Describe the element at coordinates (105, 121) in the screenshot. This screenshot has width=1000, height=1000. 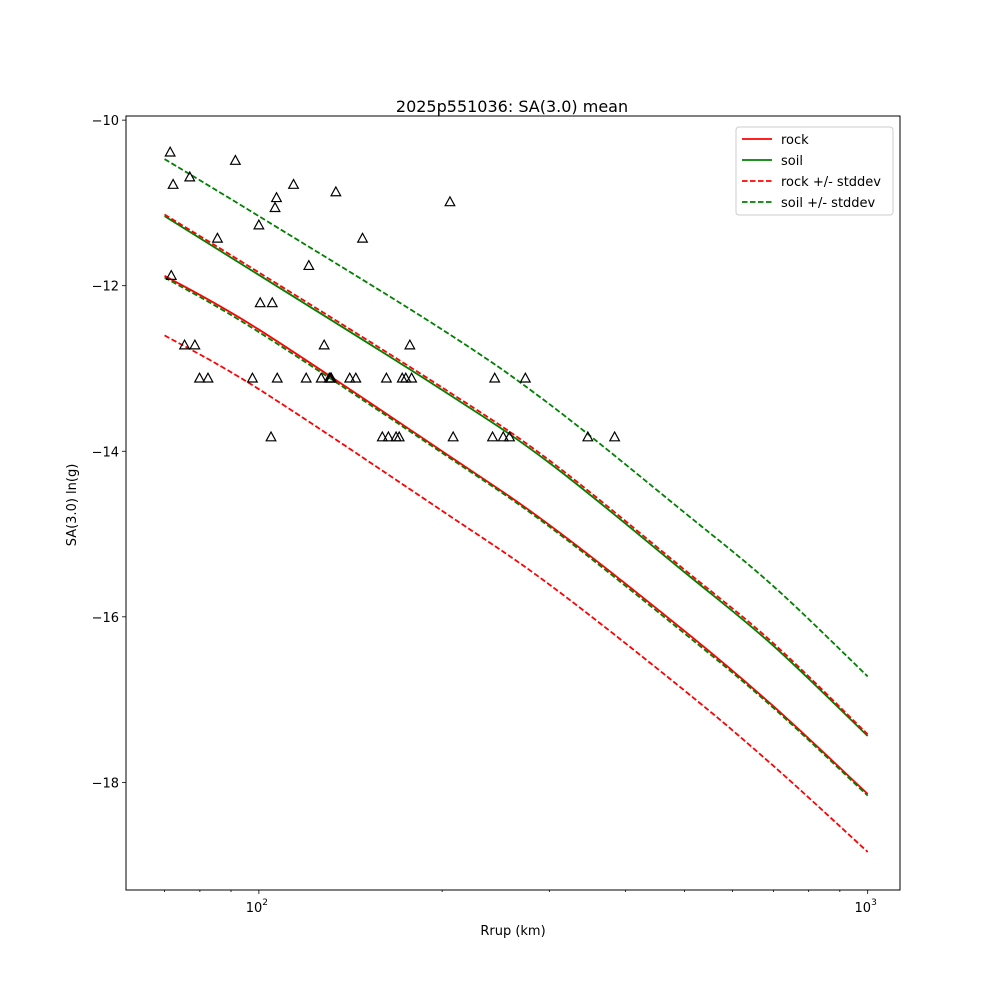
I see `y-tick-label: −10` at that location.